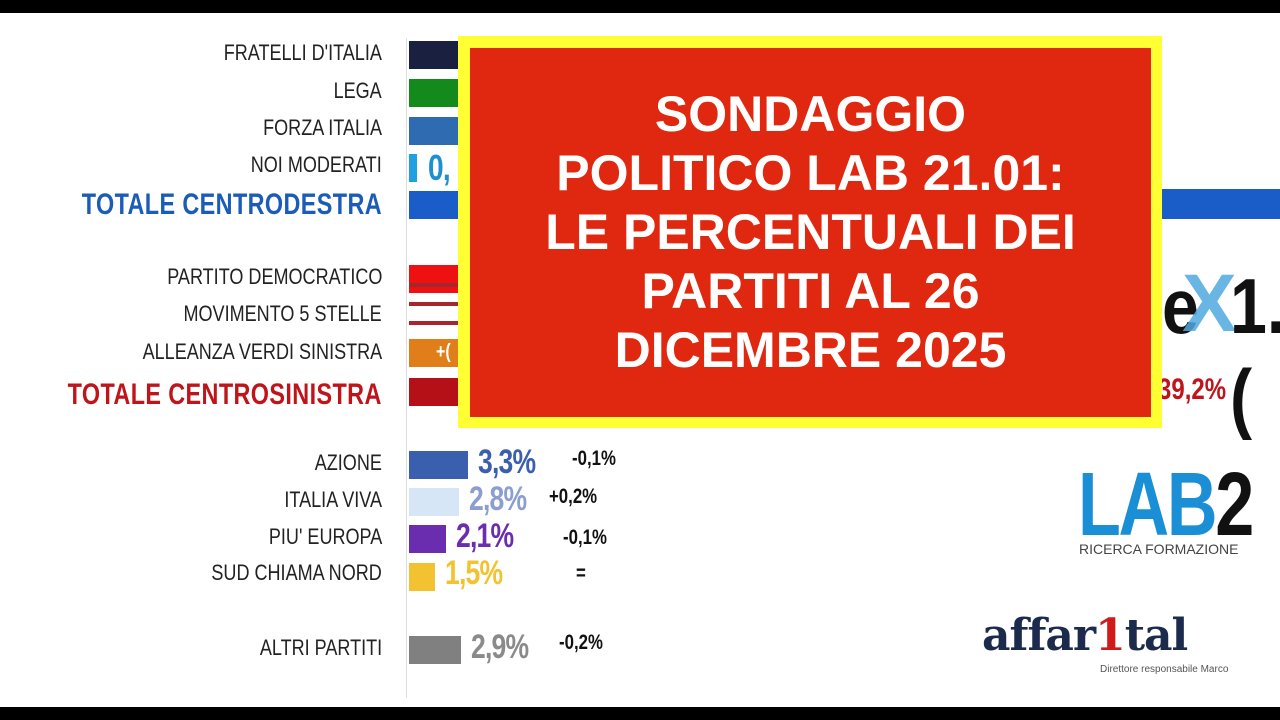 The height and width of the screenshot is (720, 1280). I want to click on value-total-centrosinistra: 39,2%, so click(1192, 389).